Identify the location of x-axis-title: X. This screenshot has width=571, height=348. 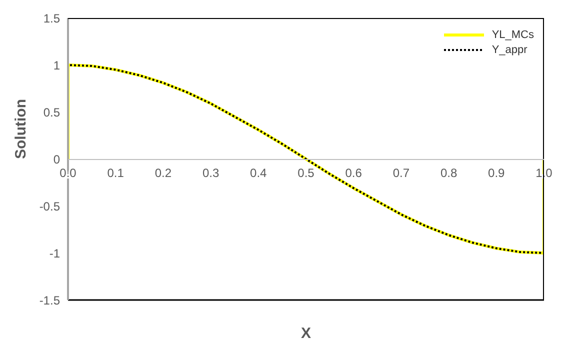
(306, 333).